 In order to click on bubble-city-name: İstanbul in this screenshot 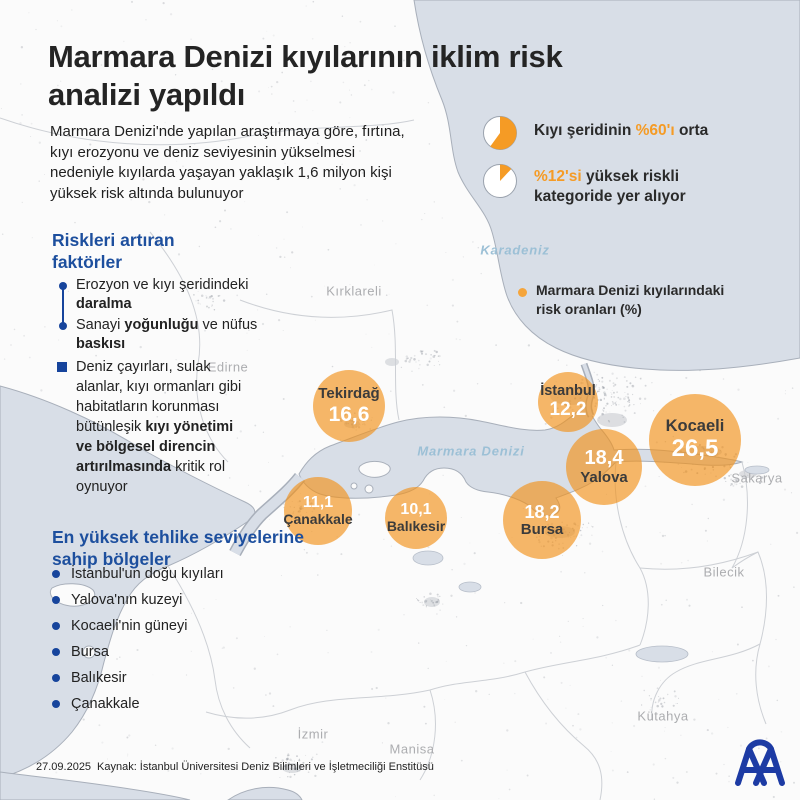, I will do `click(568, 391)`.